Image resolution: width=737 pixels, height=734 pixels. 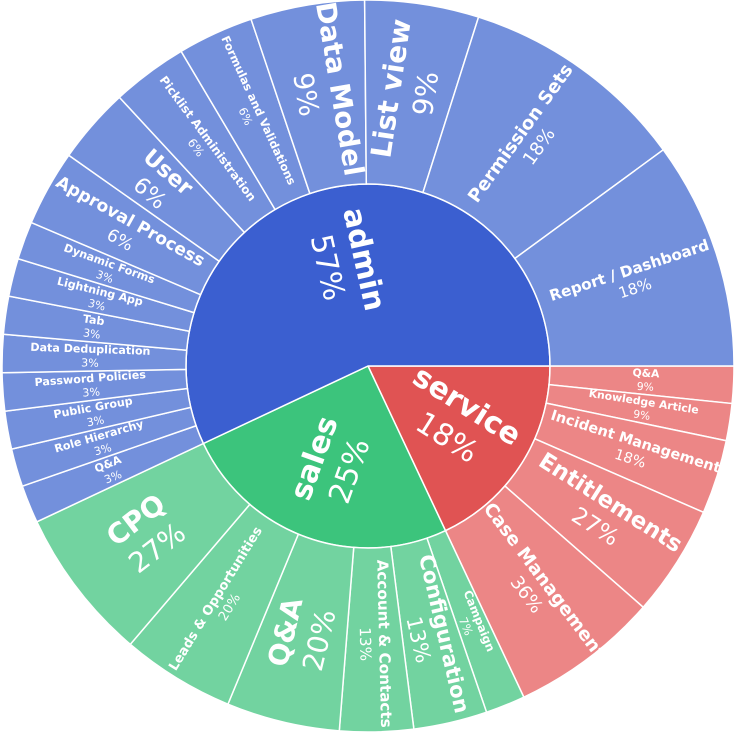 I want to click on outer-label: Q&A9%, so click(x=646, y=380).